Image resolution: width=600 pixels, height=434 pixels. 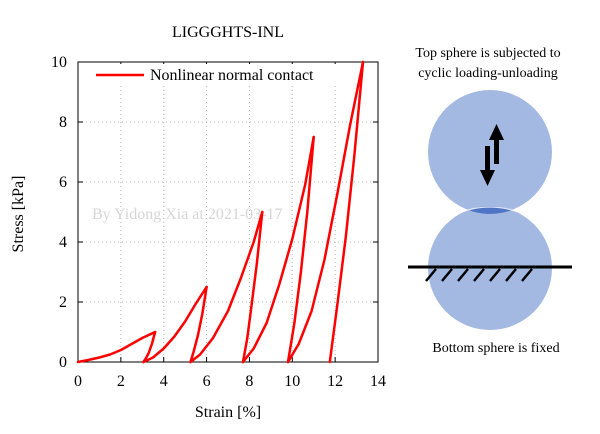 I want to click on cycle-3-load-curve, so click(x=226, y=287).